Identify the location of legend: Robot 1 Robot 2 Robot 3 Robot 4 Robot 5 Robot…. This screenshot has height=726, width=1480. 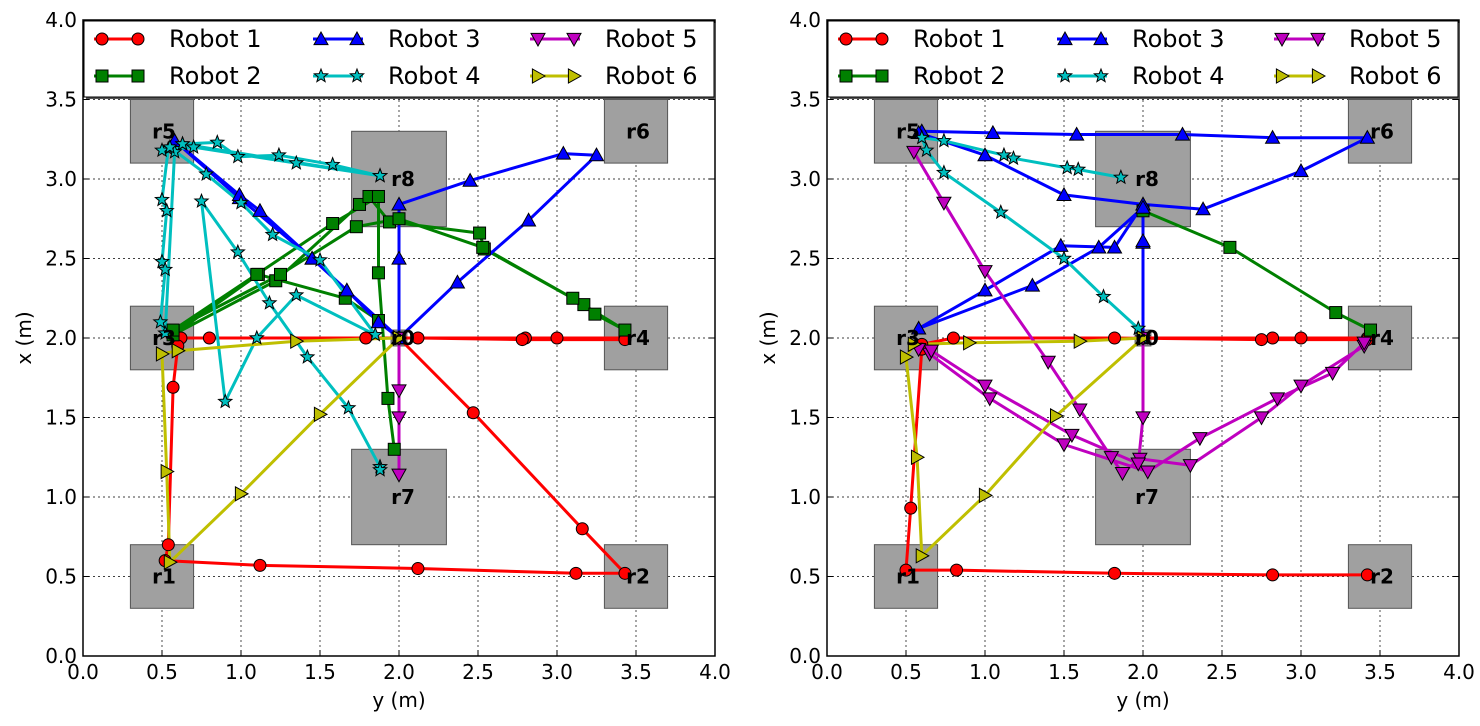
(1143, 59).